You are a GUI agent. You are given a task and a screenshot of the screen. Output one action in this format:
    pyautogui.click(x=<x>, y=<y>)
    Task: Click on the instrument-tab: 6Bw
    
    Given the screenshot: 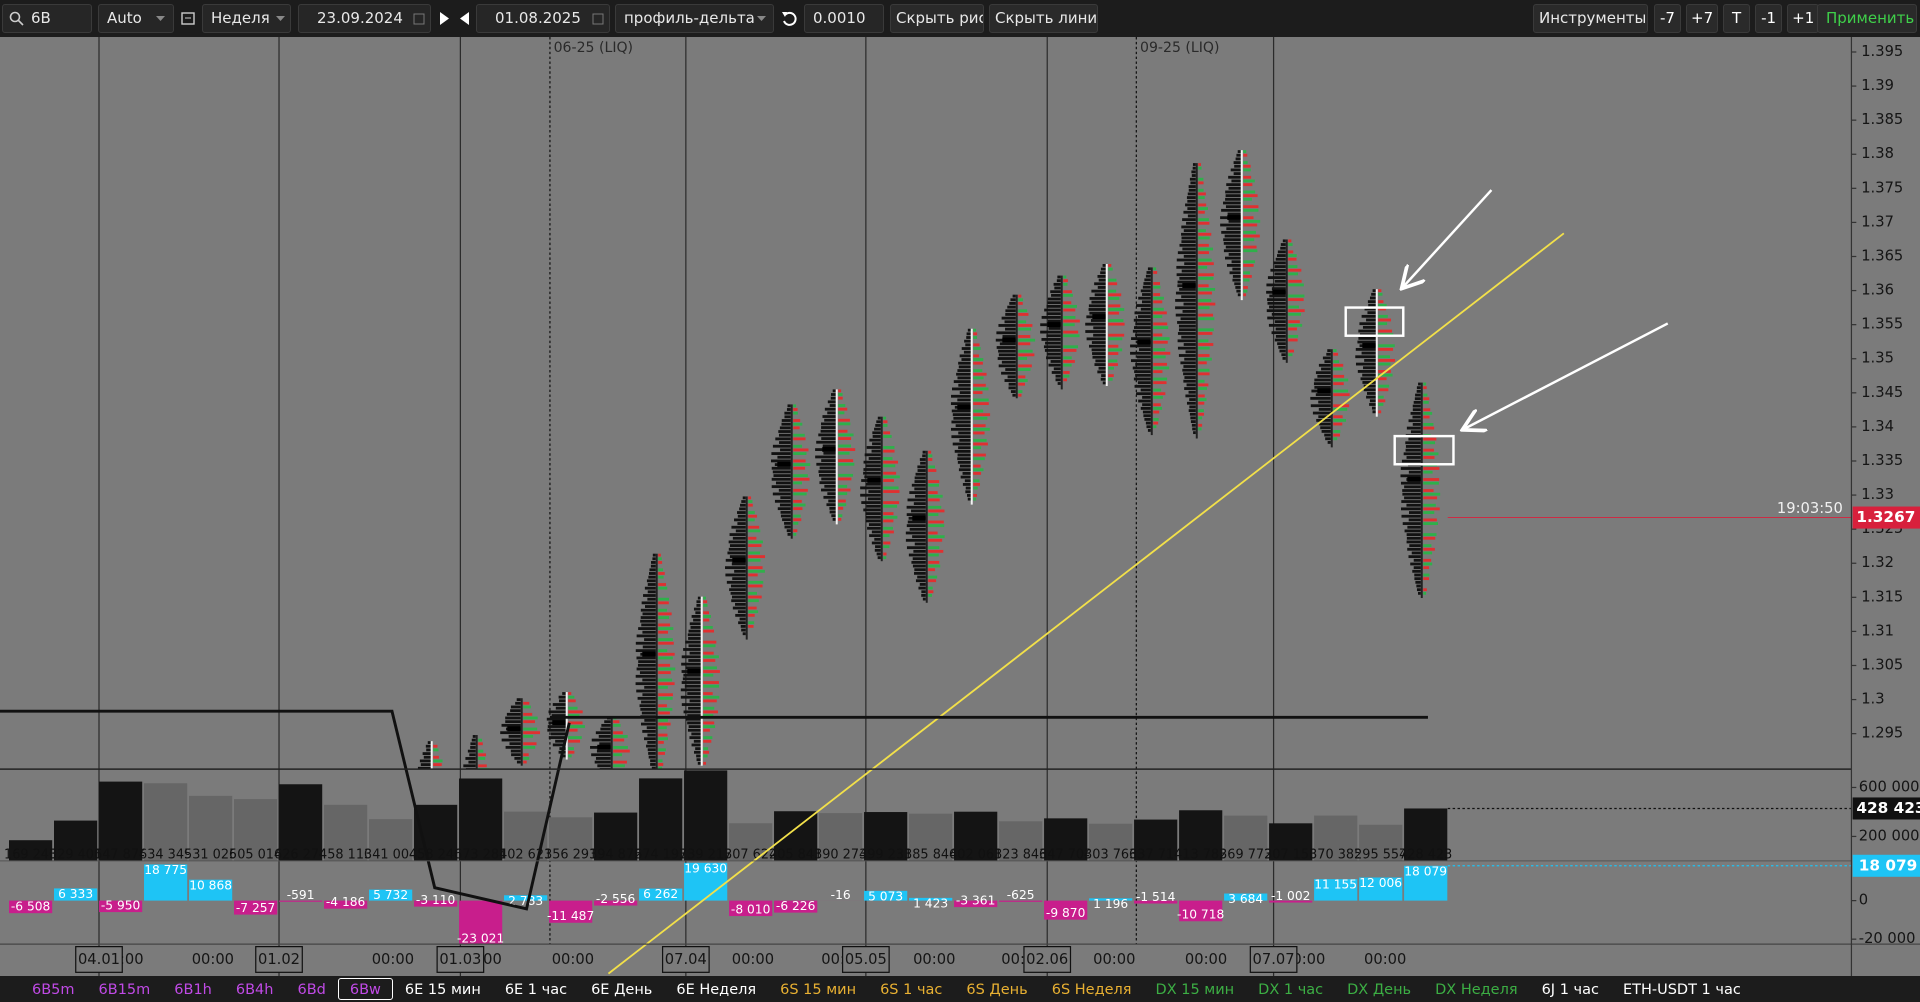 What is the action you would take?
    pyautogui.click(x=365, y=989)
    